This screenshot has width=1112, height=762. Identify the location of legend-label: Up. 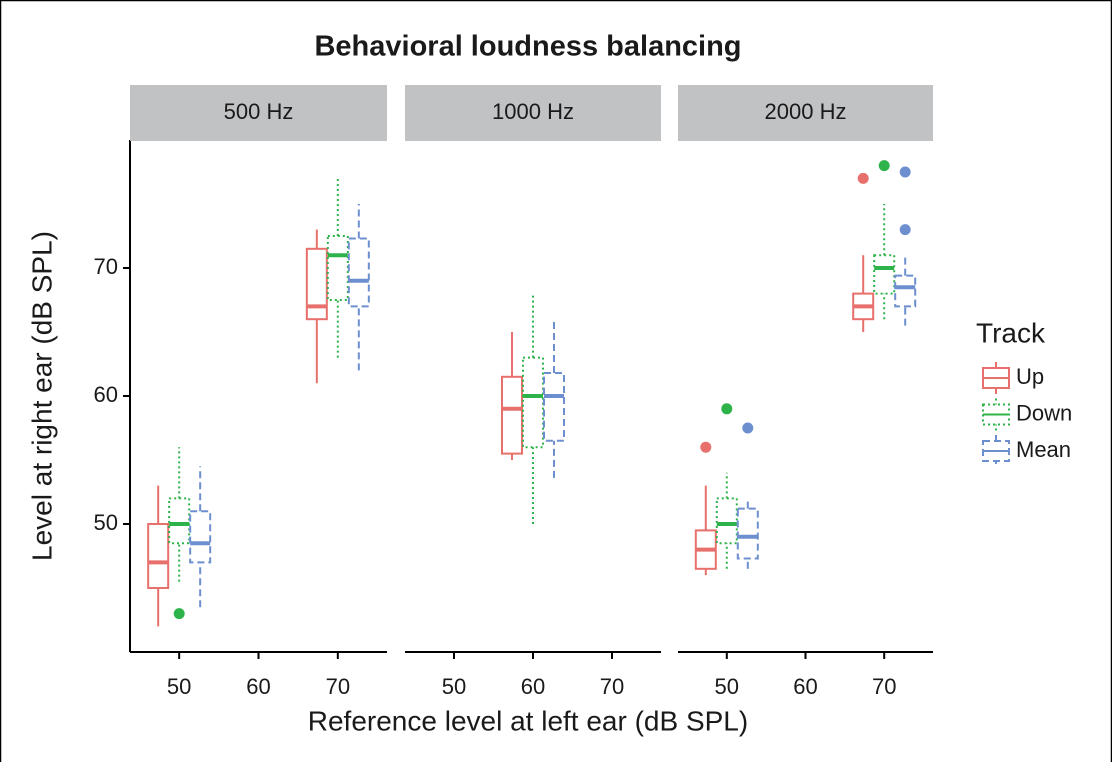
(1030, 376).